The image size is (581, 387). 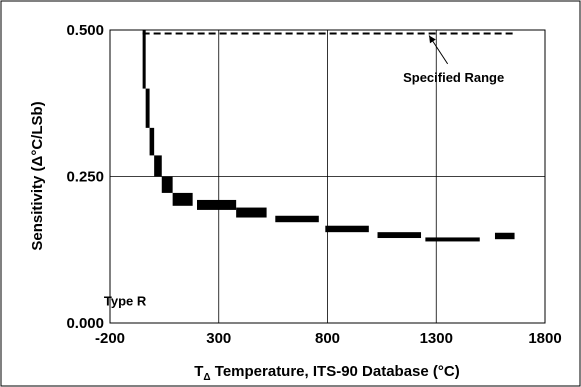 What do you see at coordinates (198, 371) in the screenshot?
I see `x-axis-label-t: T` at bounding box center [198, 371].